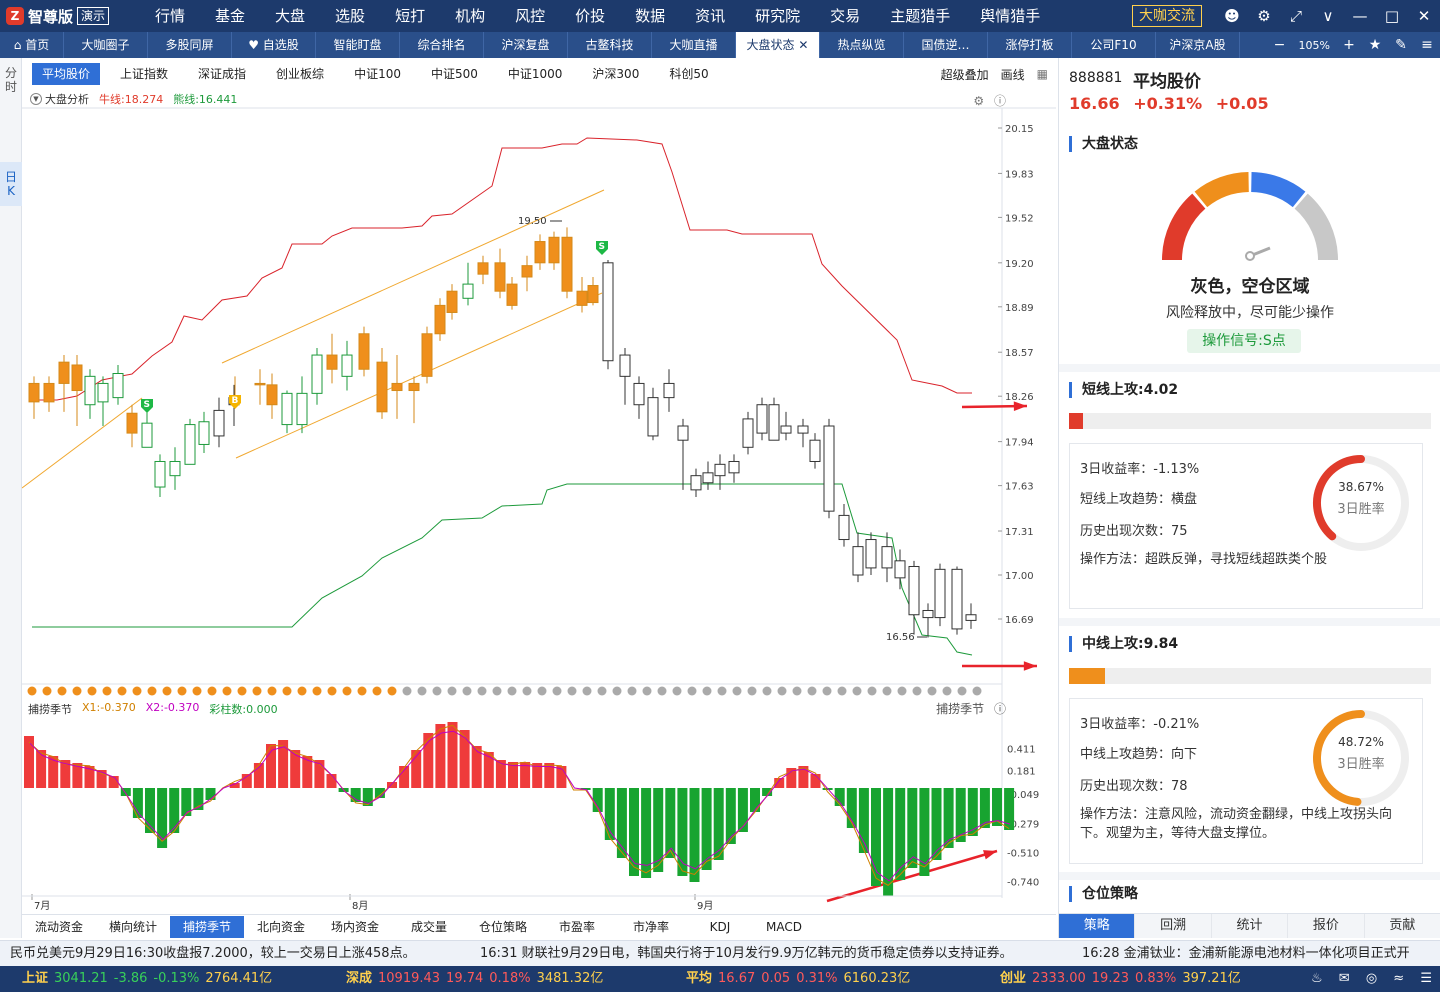  What do you see at coordinates (920, 16) in the screenshot?
I see `menu-item-12: 主题猎手` at bounding box center [920, 16].